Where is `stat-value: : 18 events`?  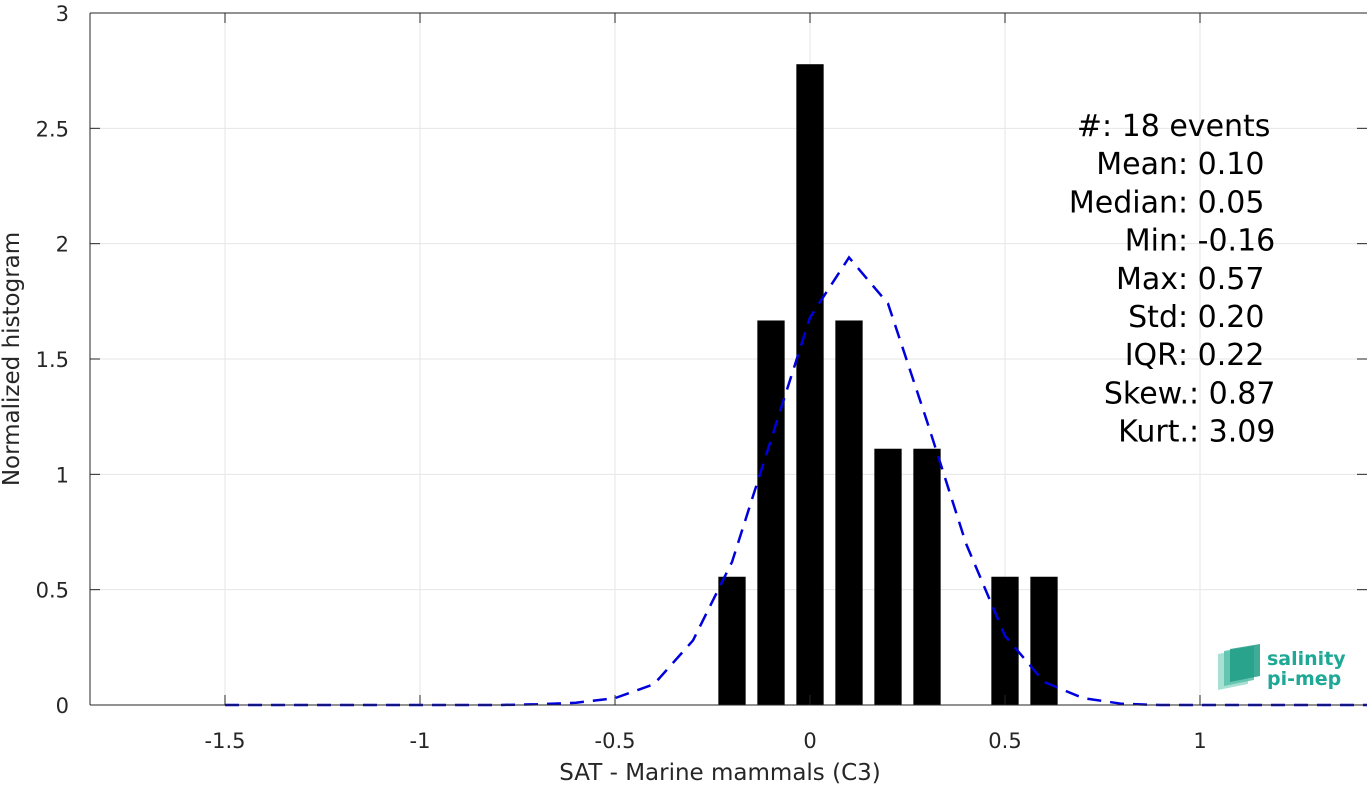
stat-value: : 18 events is located at coordinates (1186, 126).